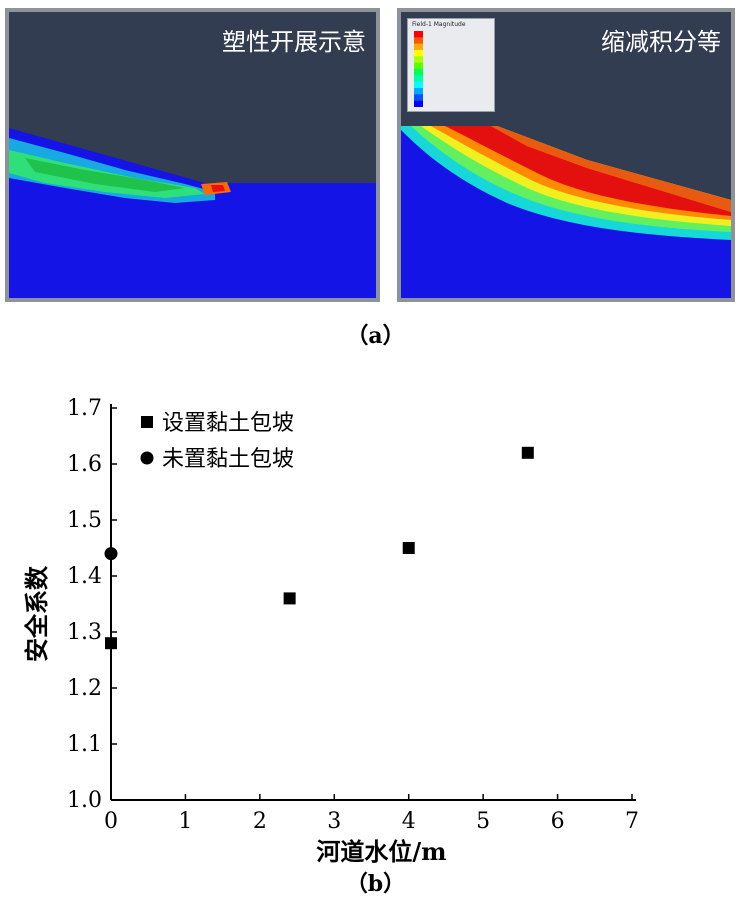  What do you see at coordinates (375, 336) in the screenshot?
I see `caption-a: （a）` at bounding box center [375, 336].